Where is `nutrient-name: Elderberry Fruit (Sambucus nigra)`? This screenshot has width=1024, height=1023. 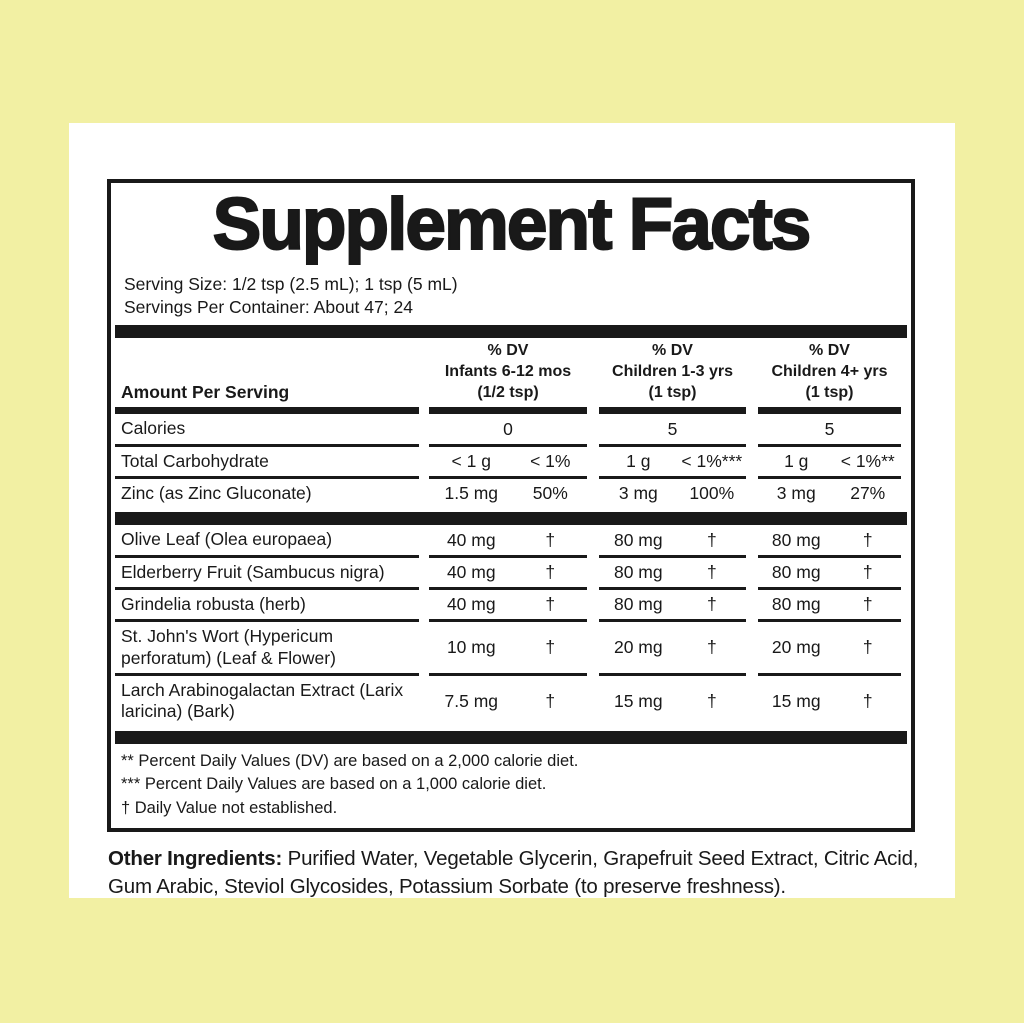 nutrient-name: Elderberry Fruit (Sambucus nigra) is located at coordinates (267, 574).